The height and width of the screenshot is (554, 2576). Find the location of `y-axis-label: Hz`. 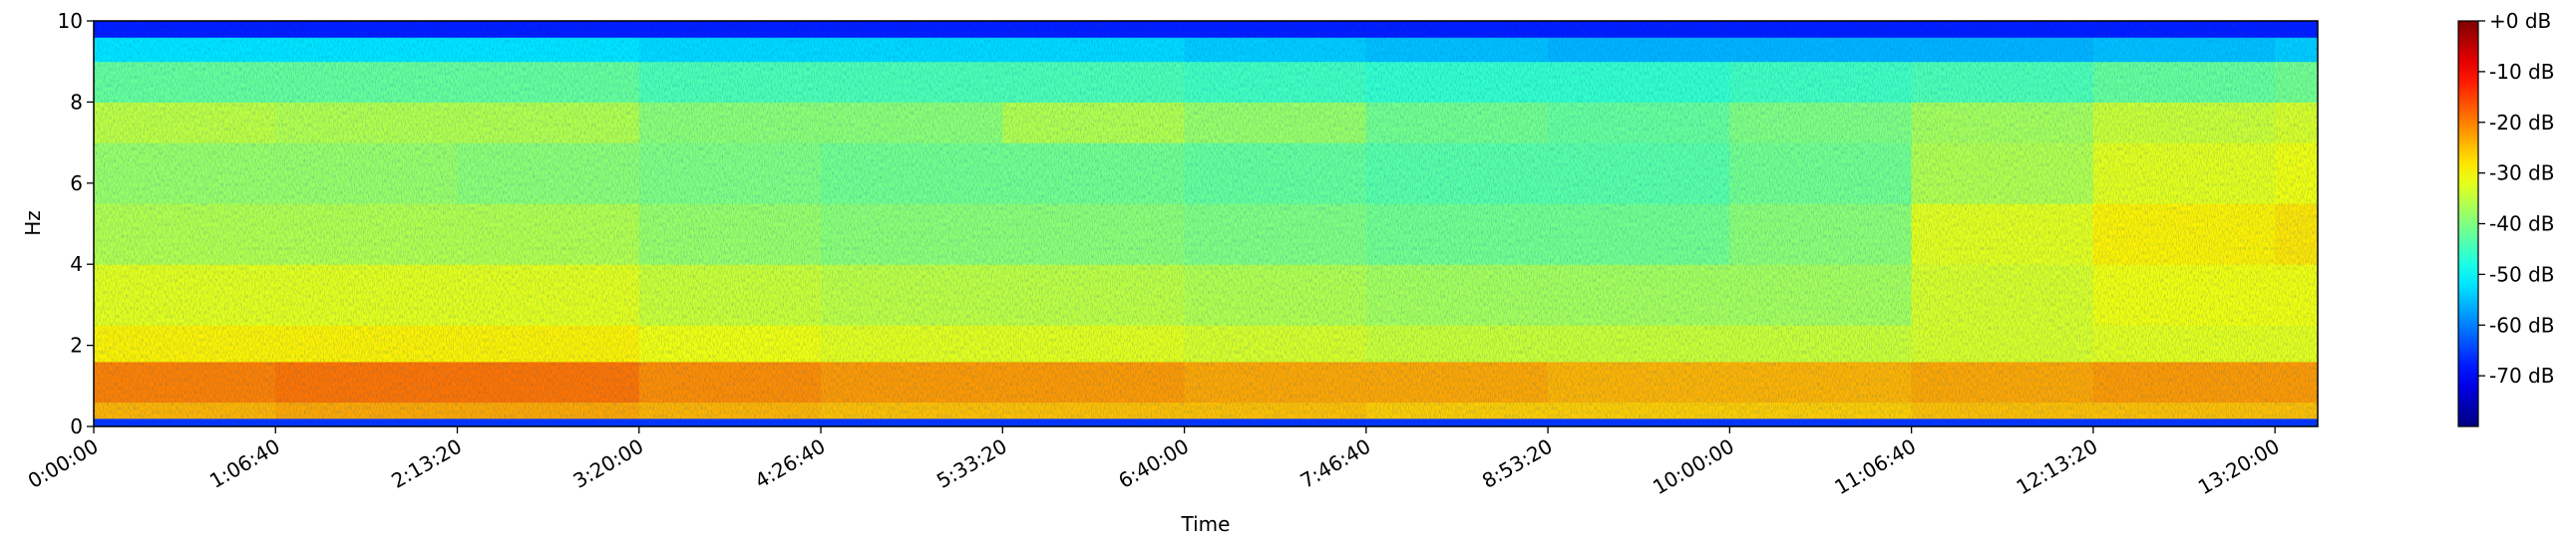

y-axis-label: Hz is located at coordinates (33, 223).